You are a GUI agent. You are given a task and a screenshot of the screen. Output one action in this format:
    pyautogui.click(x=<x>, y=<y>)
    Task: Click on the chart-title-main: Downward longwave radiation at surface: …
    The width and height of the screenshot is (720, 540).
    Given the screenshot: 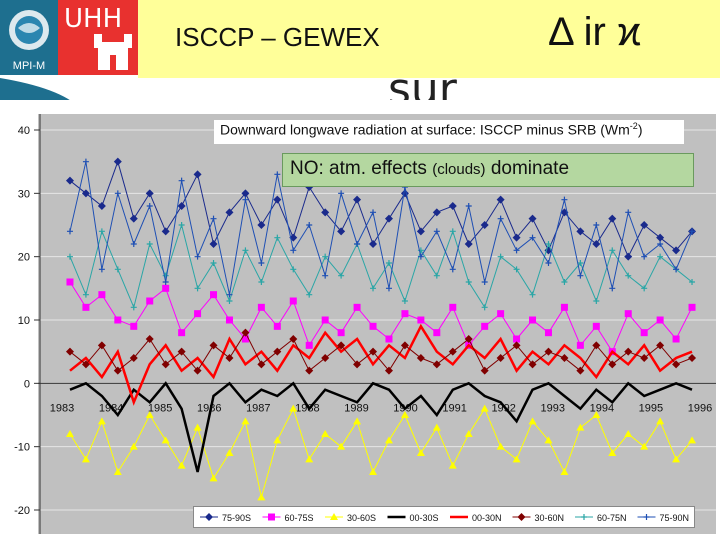 What is the action you would take?
    pyautogui.click(x=425, y=129)
    